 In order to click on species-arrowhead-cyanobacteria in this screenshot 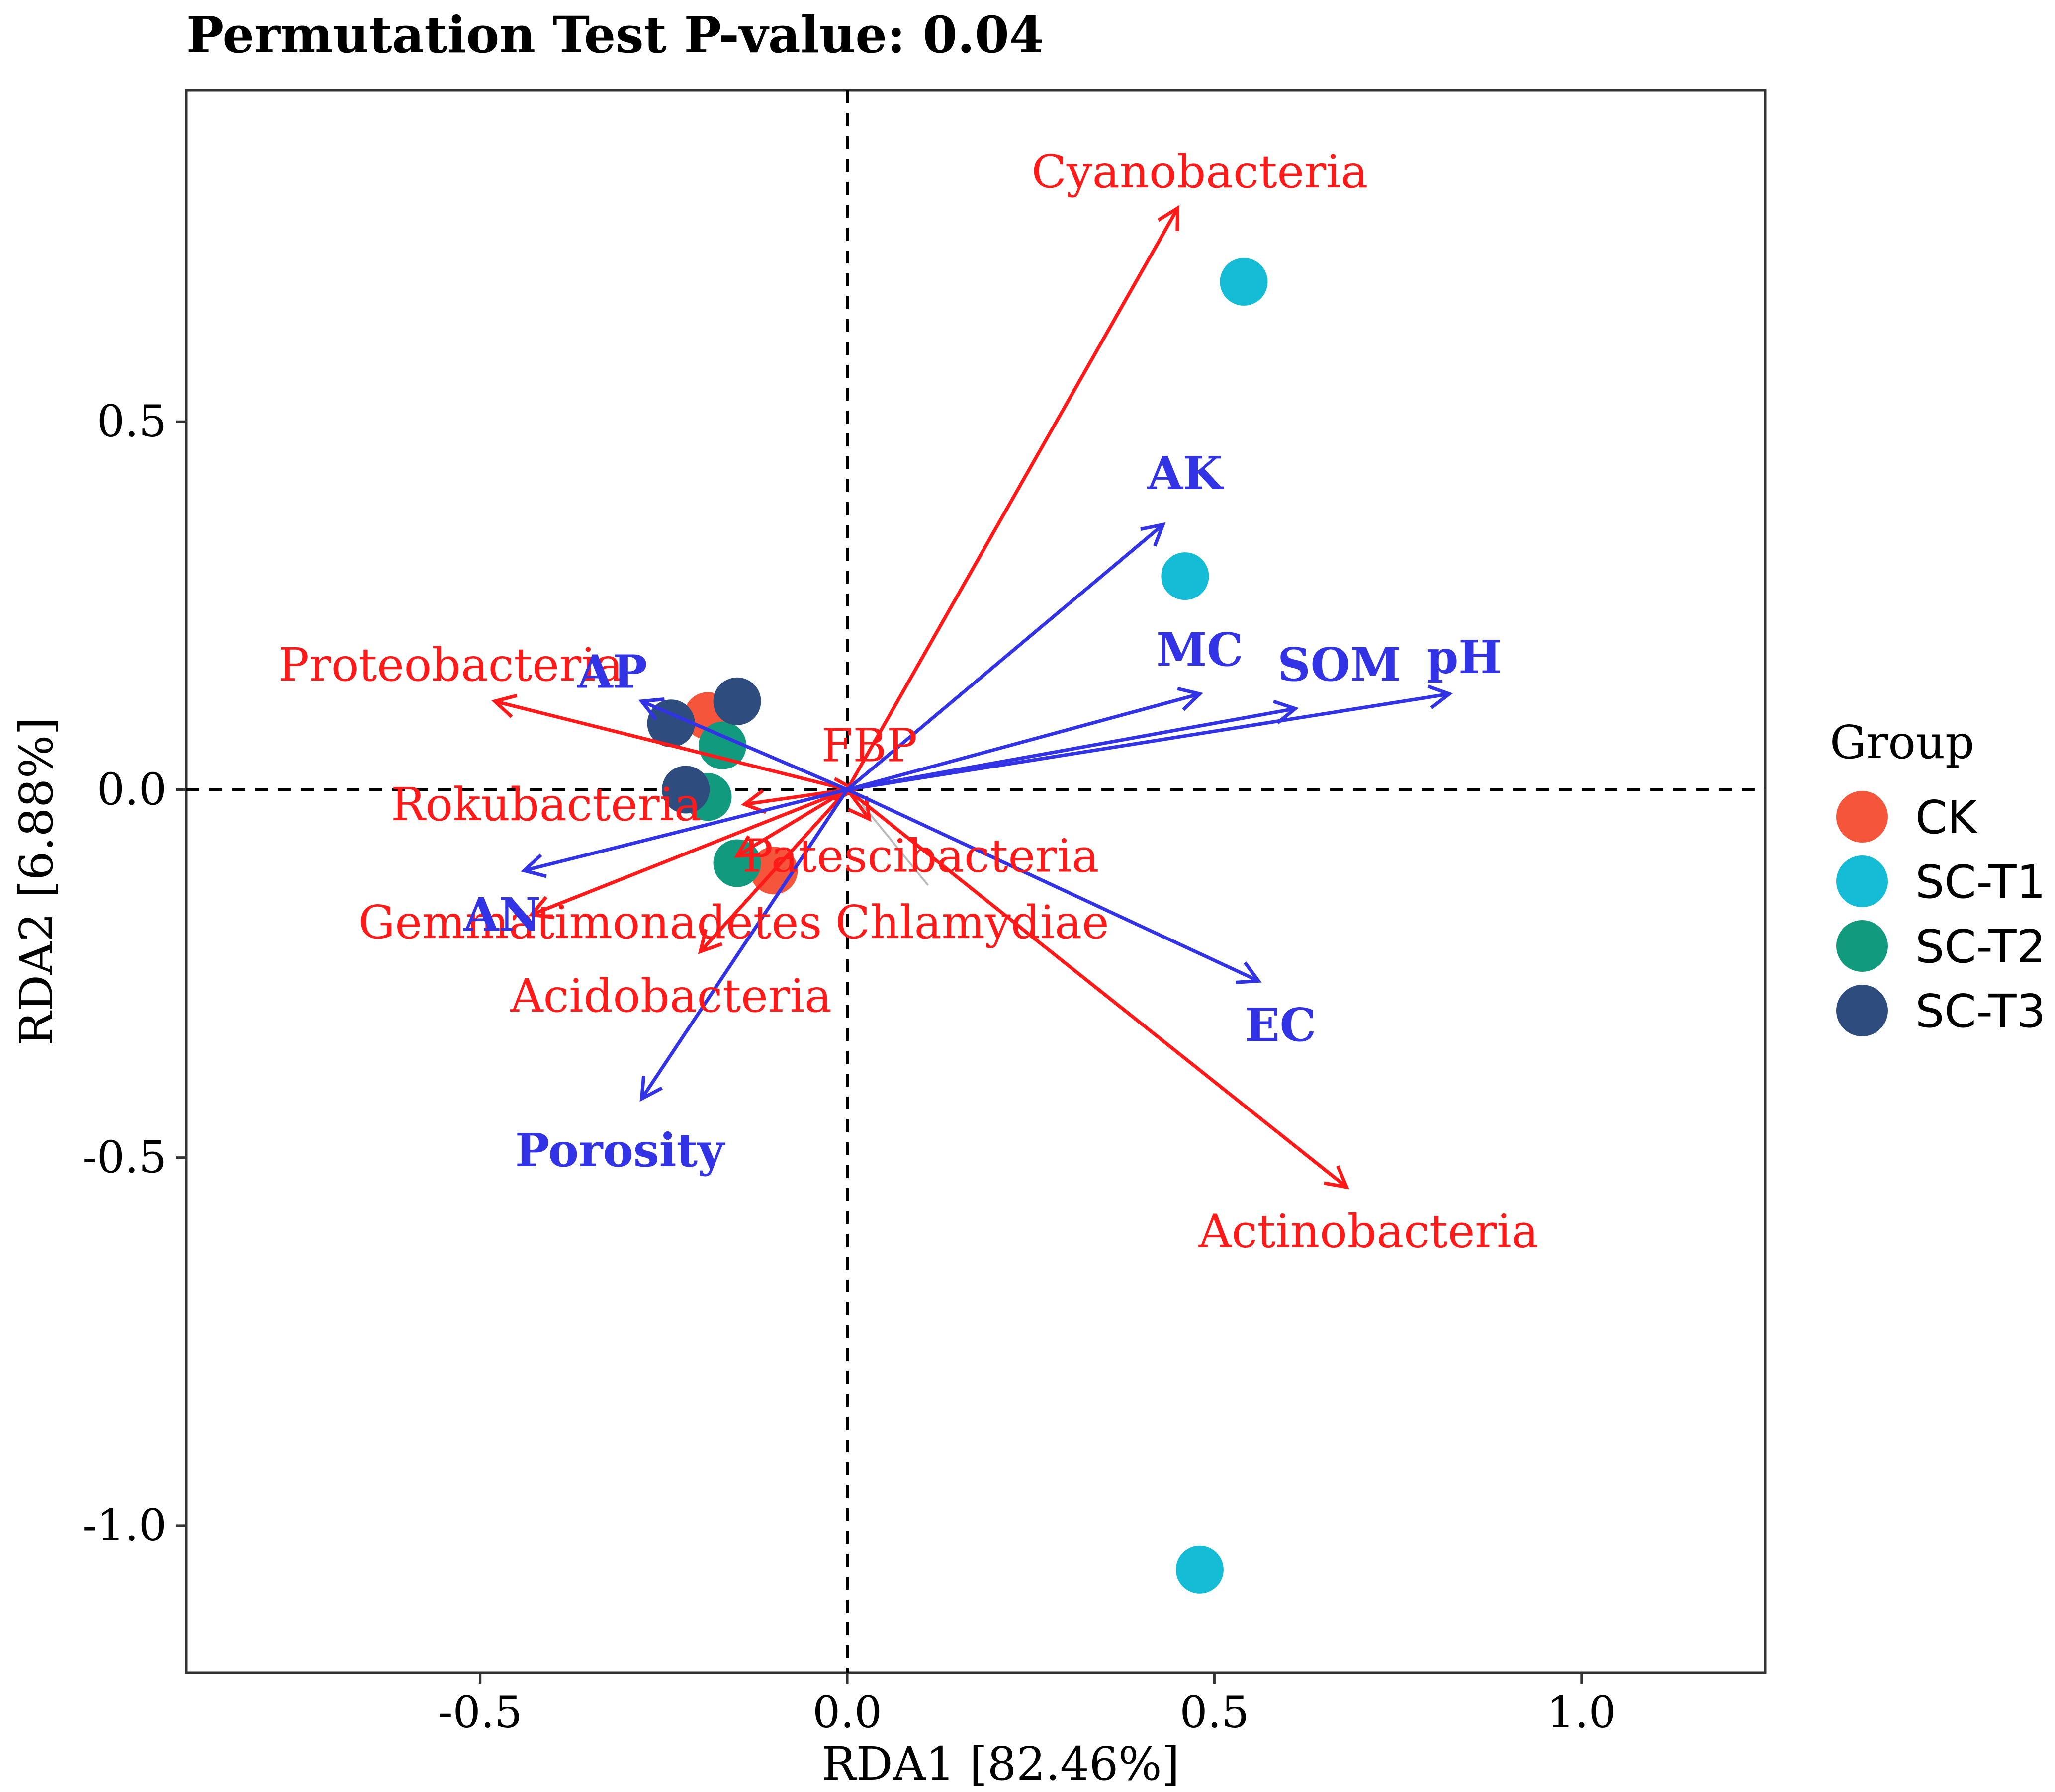, I will do `click(1168, 218)`.